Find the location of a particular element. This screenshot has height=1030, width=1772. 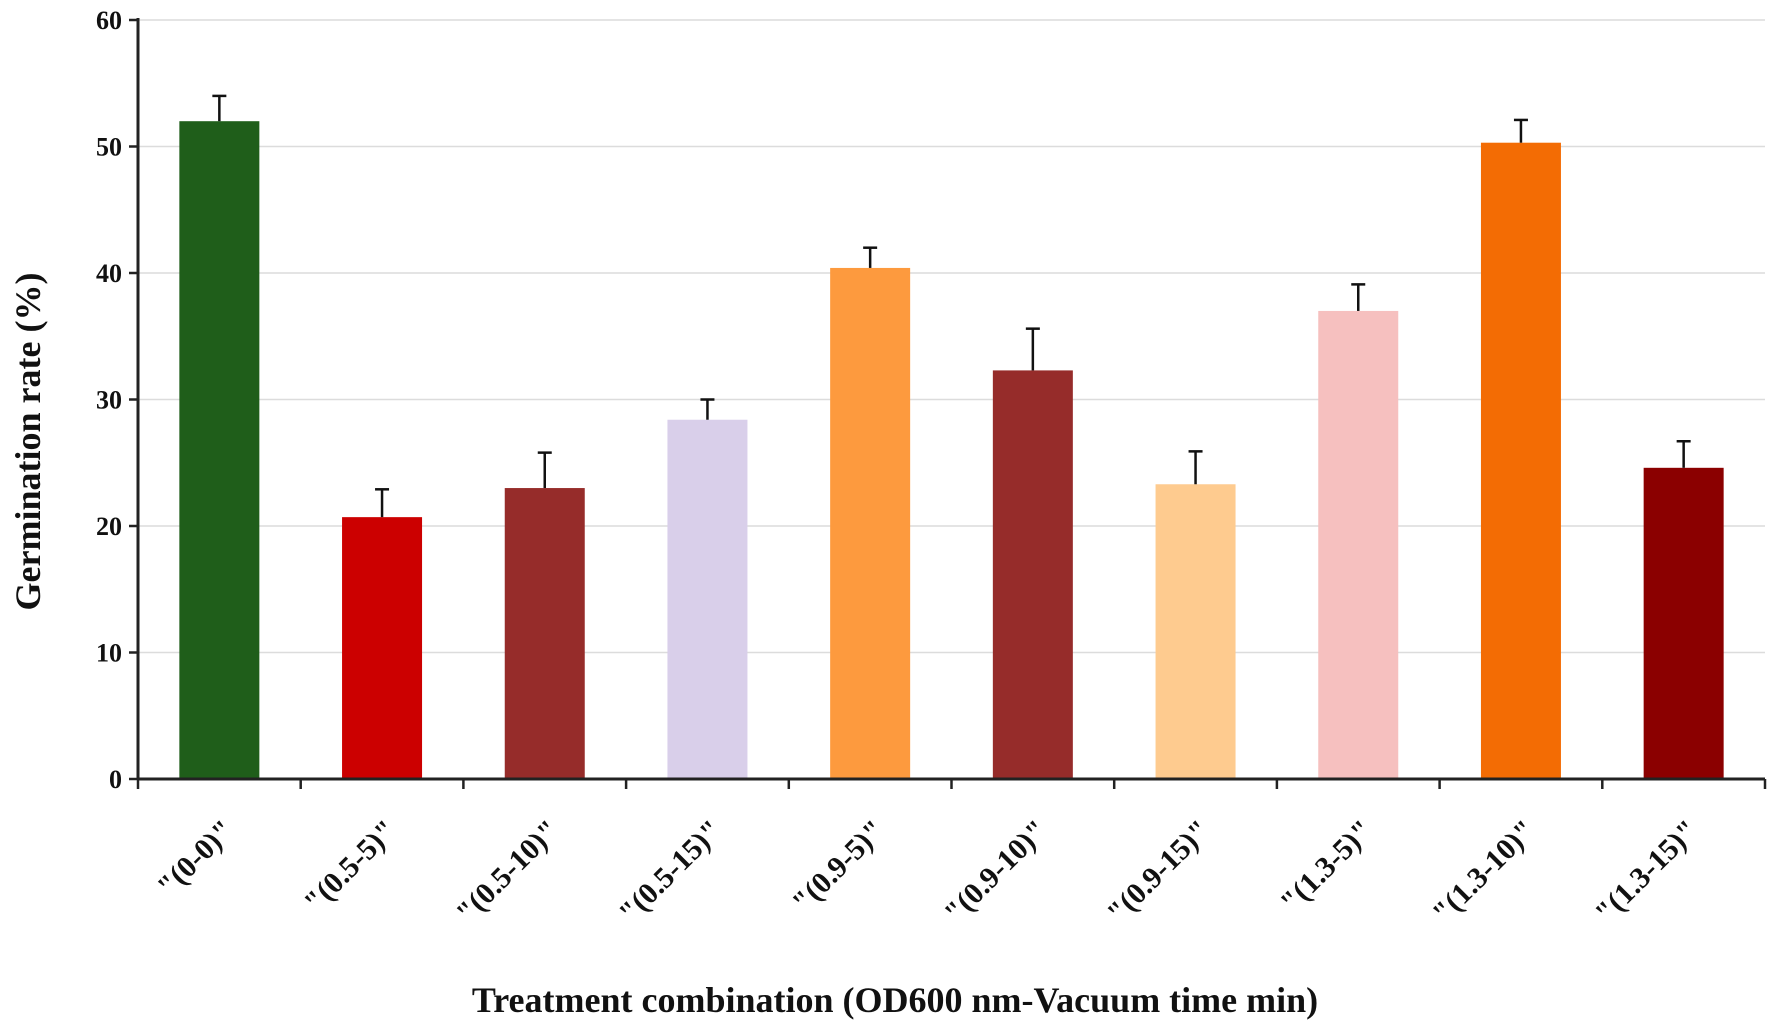

x-tick-label: "(0.5-10)" is located at coordinates (508, 872).